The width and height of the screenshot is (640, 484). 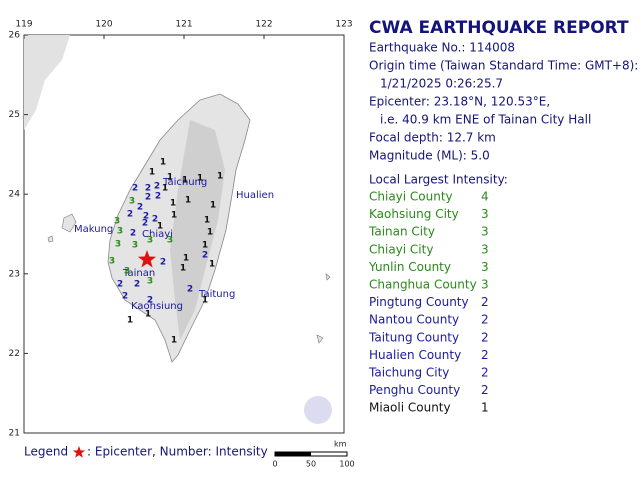 What do you see at coordinates (423, 285) in the screenshot?
I see `county-name: Changhua County` at bounding box center [423, 285].